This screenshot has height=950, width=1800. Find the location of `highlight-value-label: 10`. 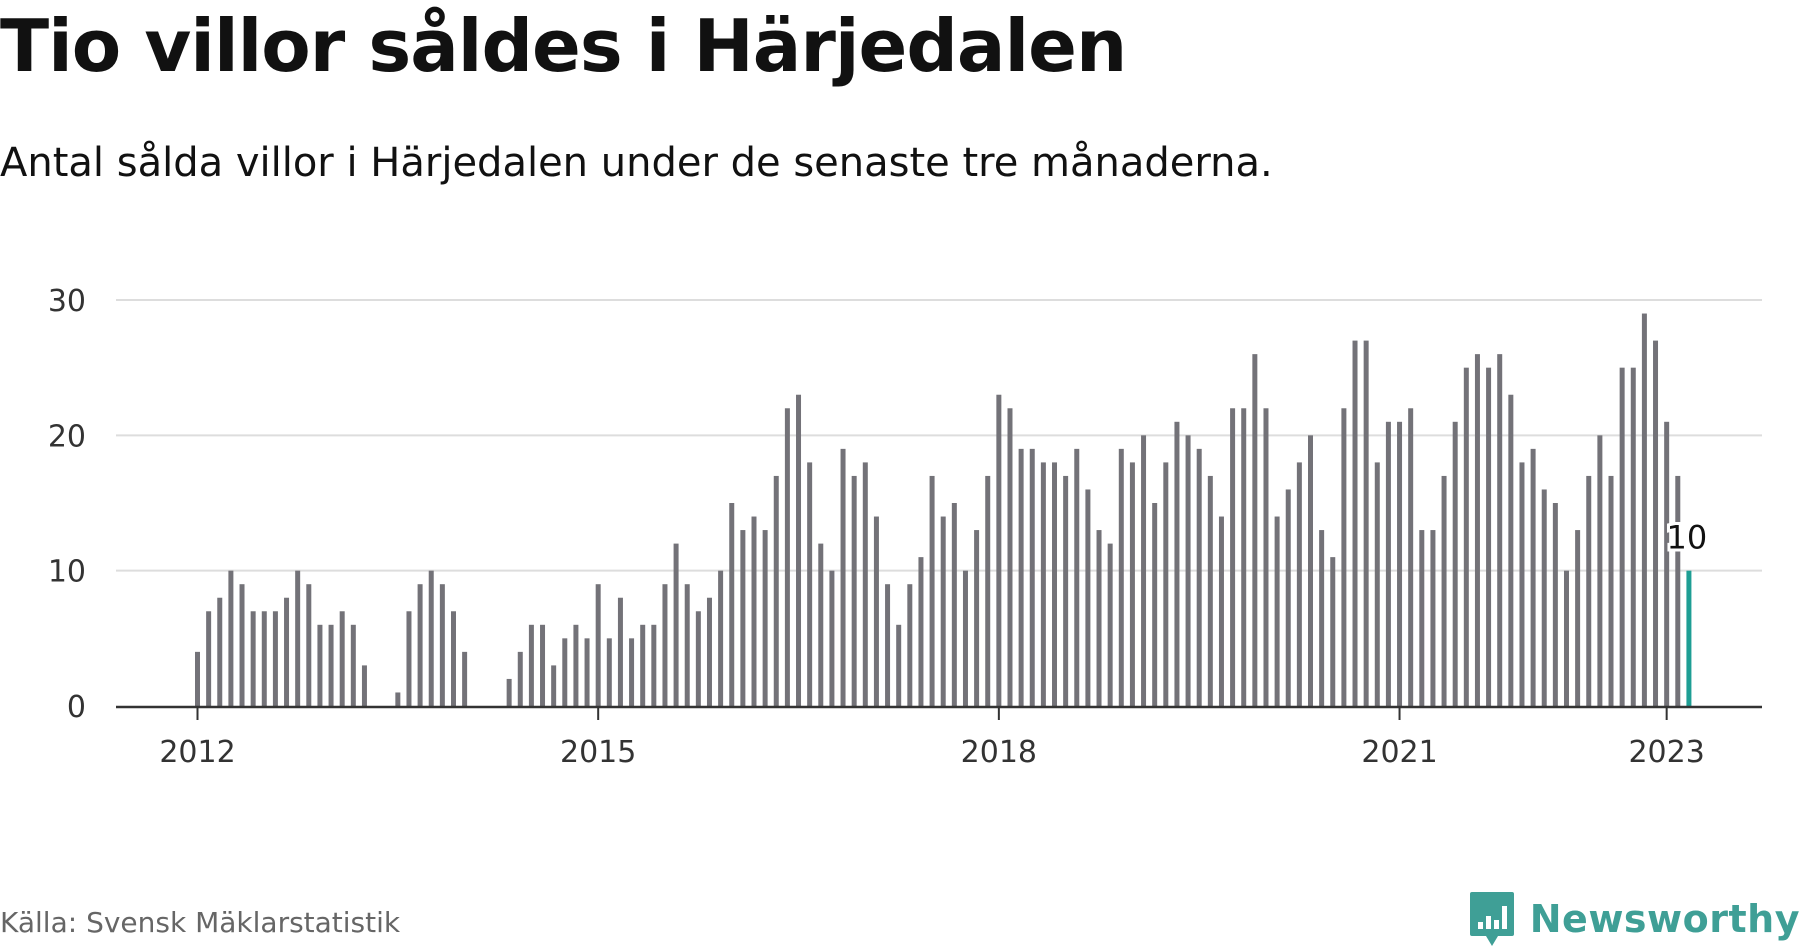

highlight-value-label: 10 is located at coordinates (1687, 538).